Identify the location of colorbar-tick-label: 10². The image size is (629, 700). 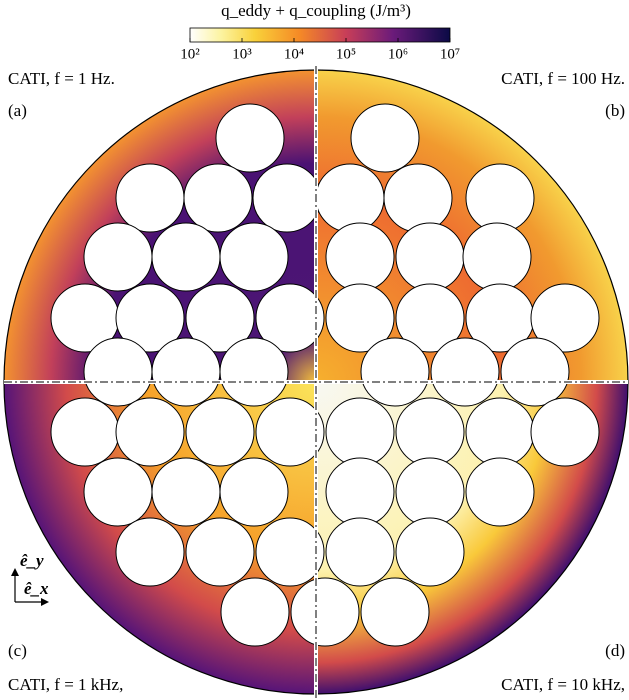
(190, 54).